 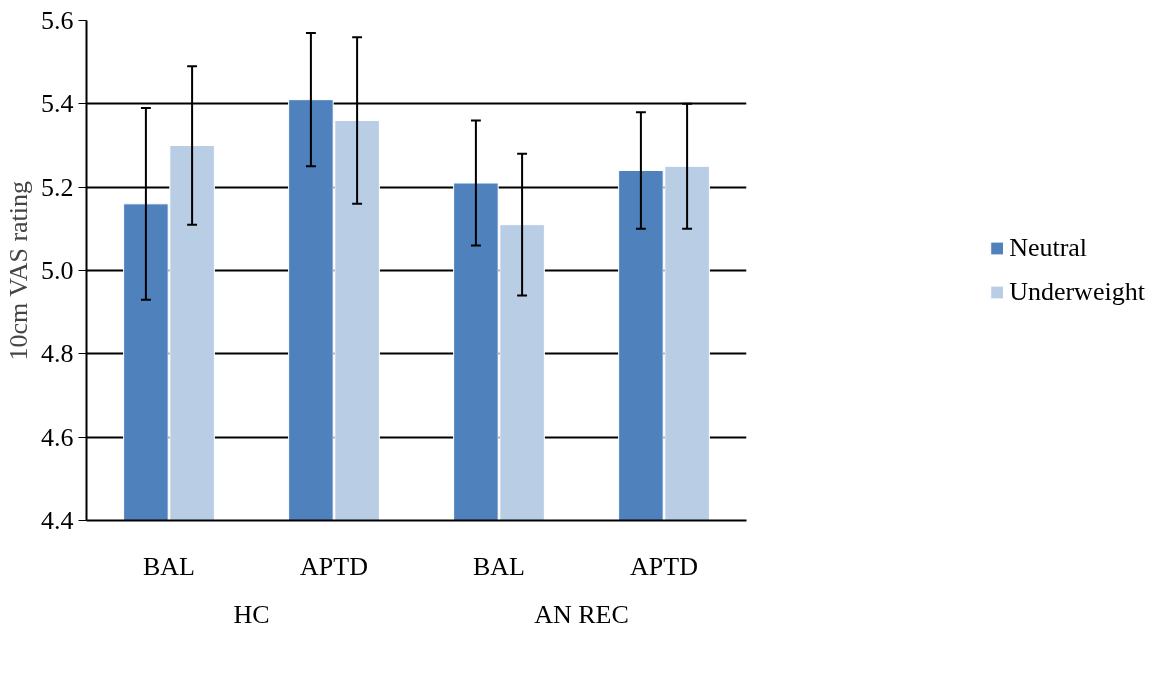 What do you see at coordinates (581, 614) in the screenshot?
I see `text: AN REC` at bounding box center [581, 614].